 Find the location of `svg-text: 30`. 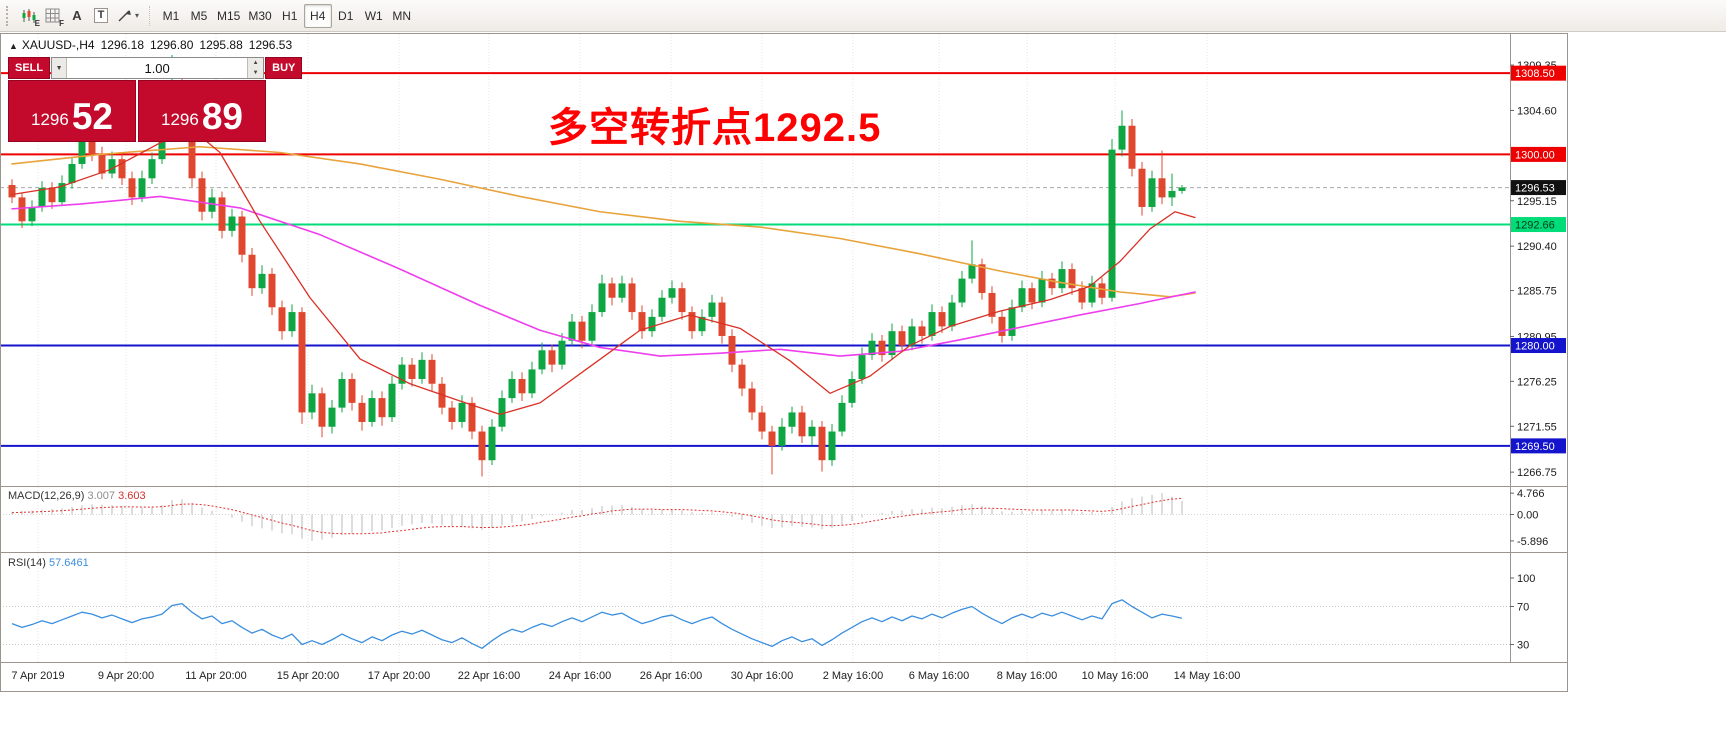

svg-text: 30 is located at coordinates (1523, 646).